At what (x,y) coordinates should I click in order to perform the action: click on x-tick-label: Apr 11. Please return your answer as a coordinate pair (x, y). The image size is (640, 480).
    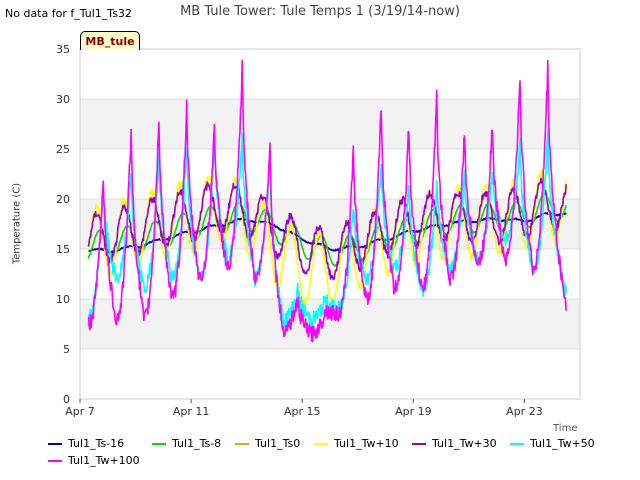
    Looking at the image, I should click on (191, 411).